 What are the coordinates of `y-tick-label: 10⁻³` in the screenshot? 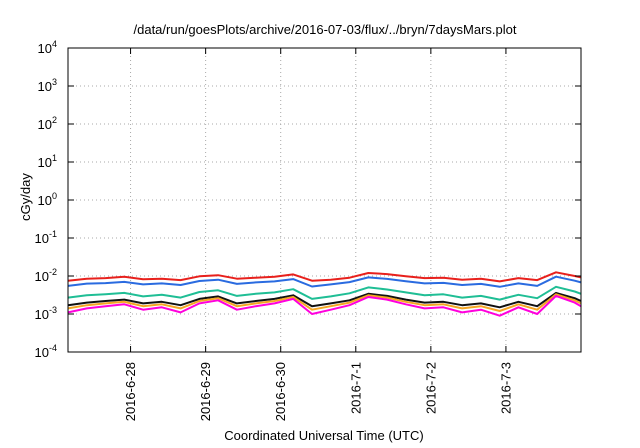 It's located at (46, 313).